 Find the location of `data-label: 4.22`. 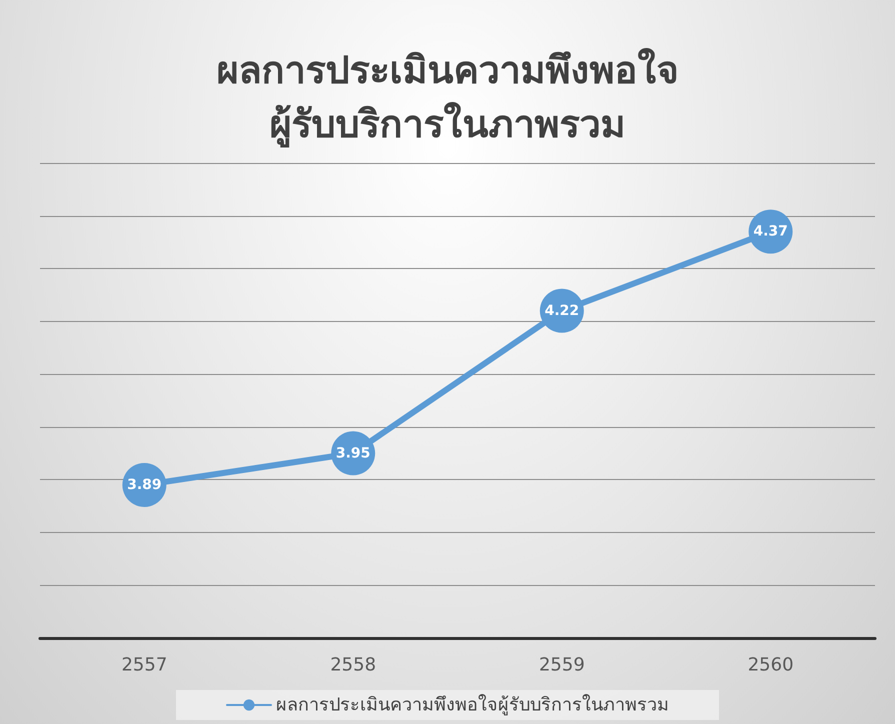

data-label: 4.22 is located at coordinates (562, 310).